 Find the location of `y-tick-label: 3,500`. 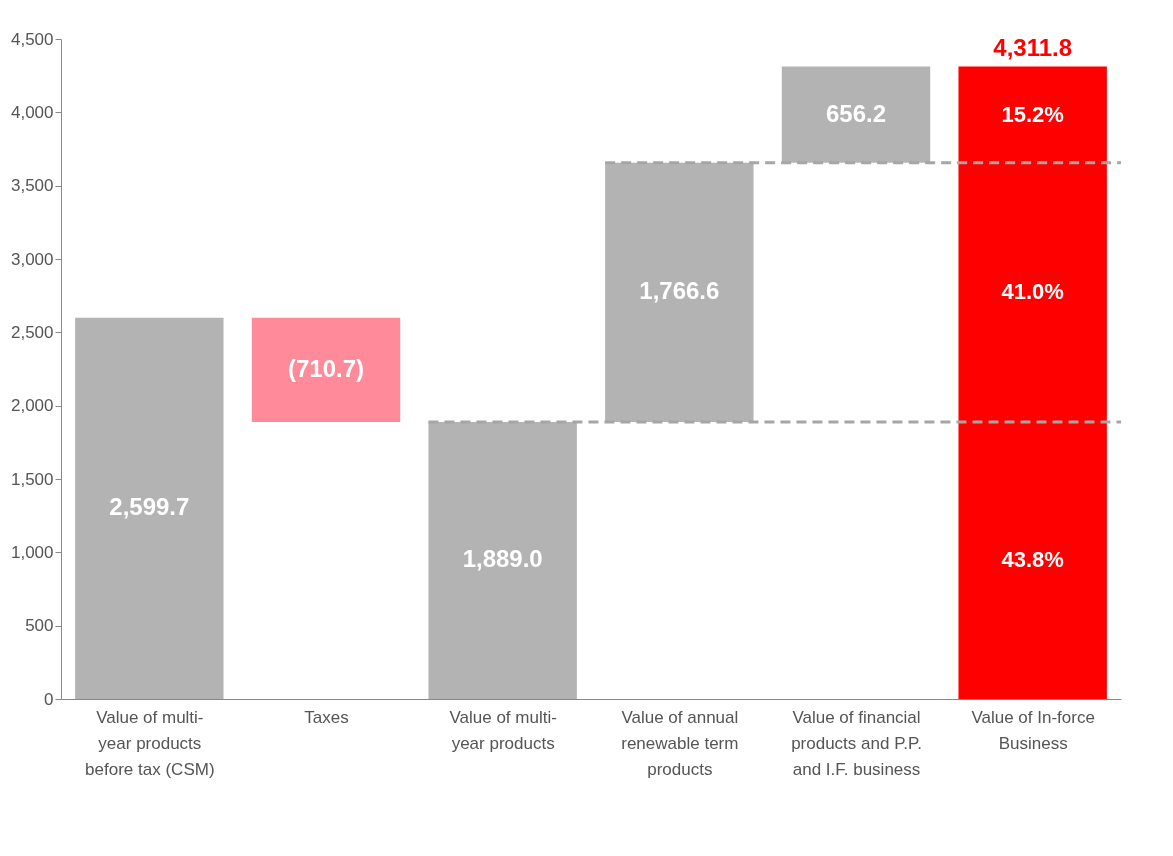

y-tick-label: 3,500 is located at coordinates (32, 186).